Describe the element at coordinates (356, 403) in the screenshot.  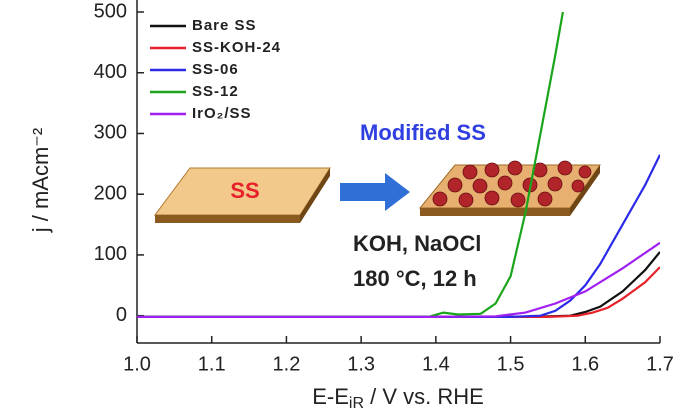
I see `x-label-sub: iR` at that location.